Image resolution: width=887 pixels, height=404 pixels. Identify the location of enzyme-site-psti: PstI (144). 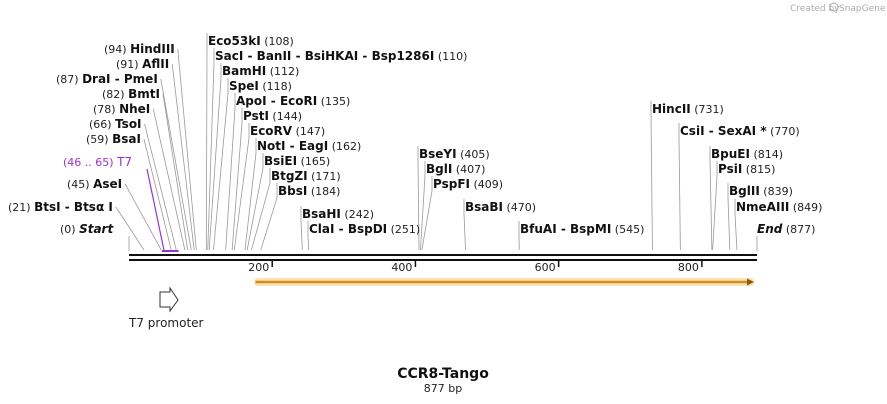
(272, 116).